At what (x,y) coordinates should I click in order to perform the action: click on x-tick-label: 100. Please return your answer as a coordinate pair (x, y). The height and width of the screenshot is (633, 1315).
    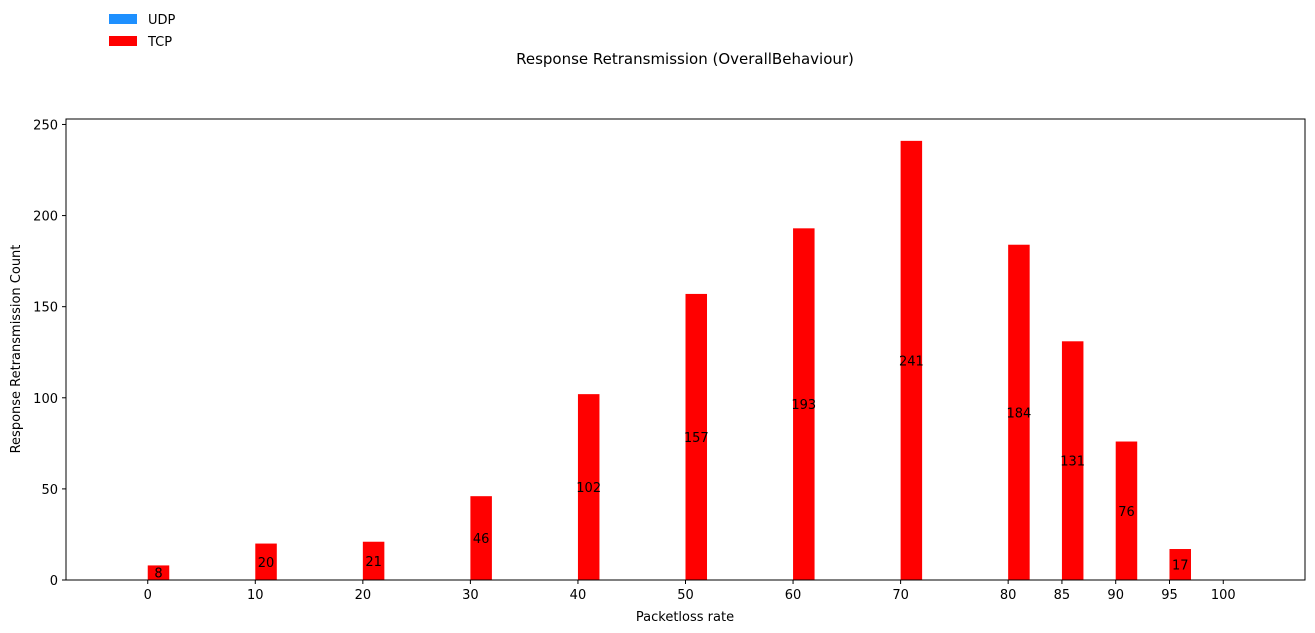
    Looking at the image, I should click on (1223, 595).